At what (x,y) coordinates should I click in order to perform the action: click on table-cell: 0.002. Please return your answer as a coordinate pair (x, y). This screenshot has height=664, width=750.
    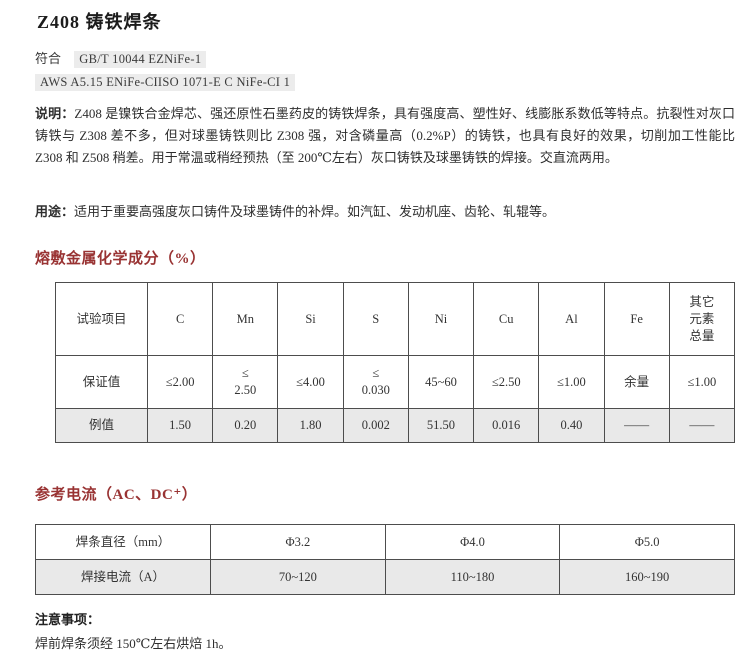
    Looking at the image, I should click on (375, 425).